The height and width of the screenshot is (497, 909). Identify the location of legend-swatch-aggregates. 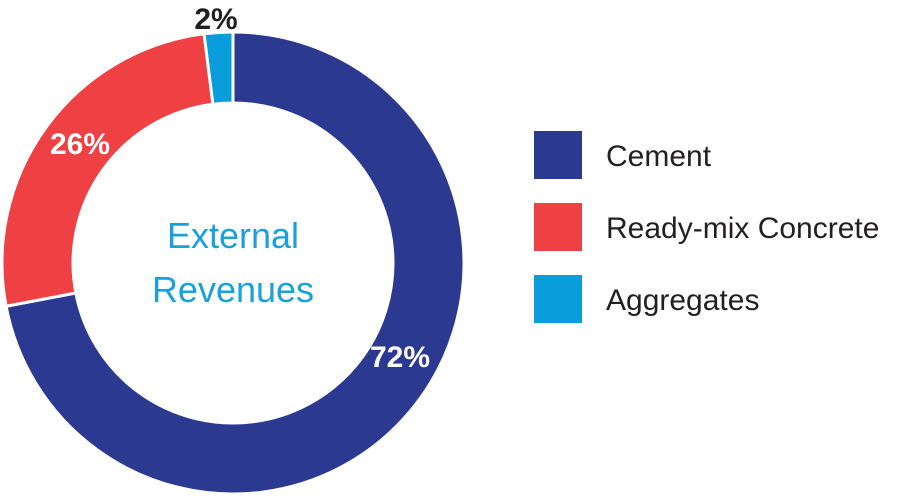
(558, 299).